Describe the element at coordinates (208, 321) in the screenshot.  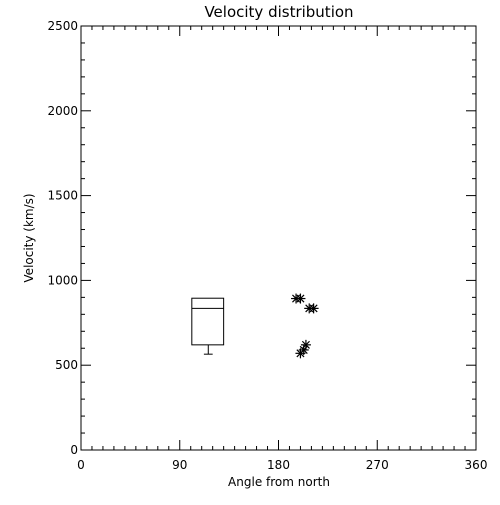
I see `box-rect` at that location.